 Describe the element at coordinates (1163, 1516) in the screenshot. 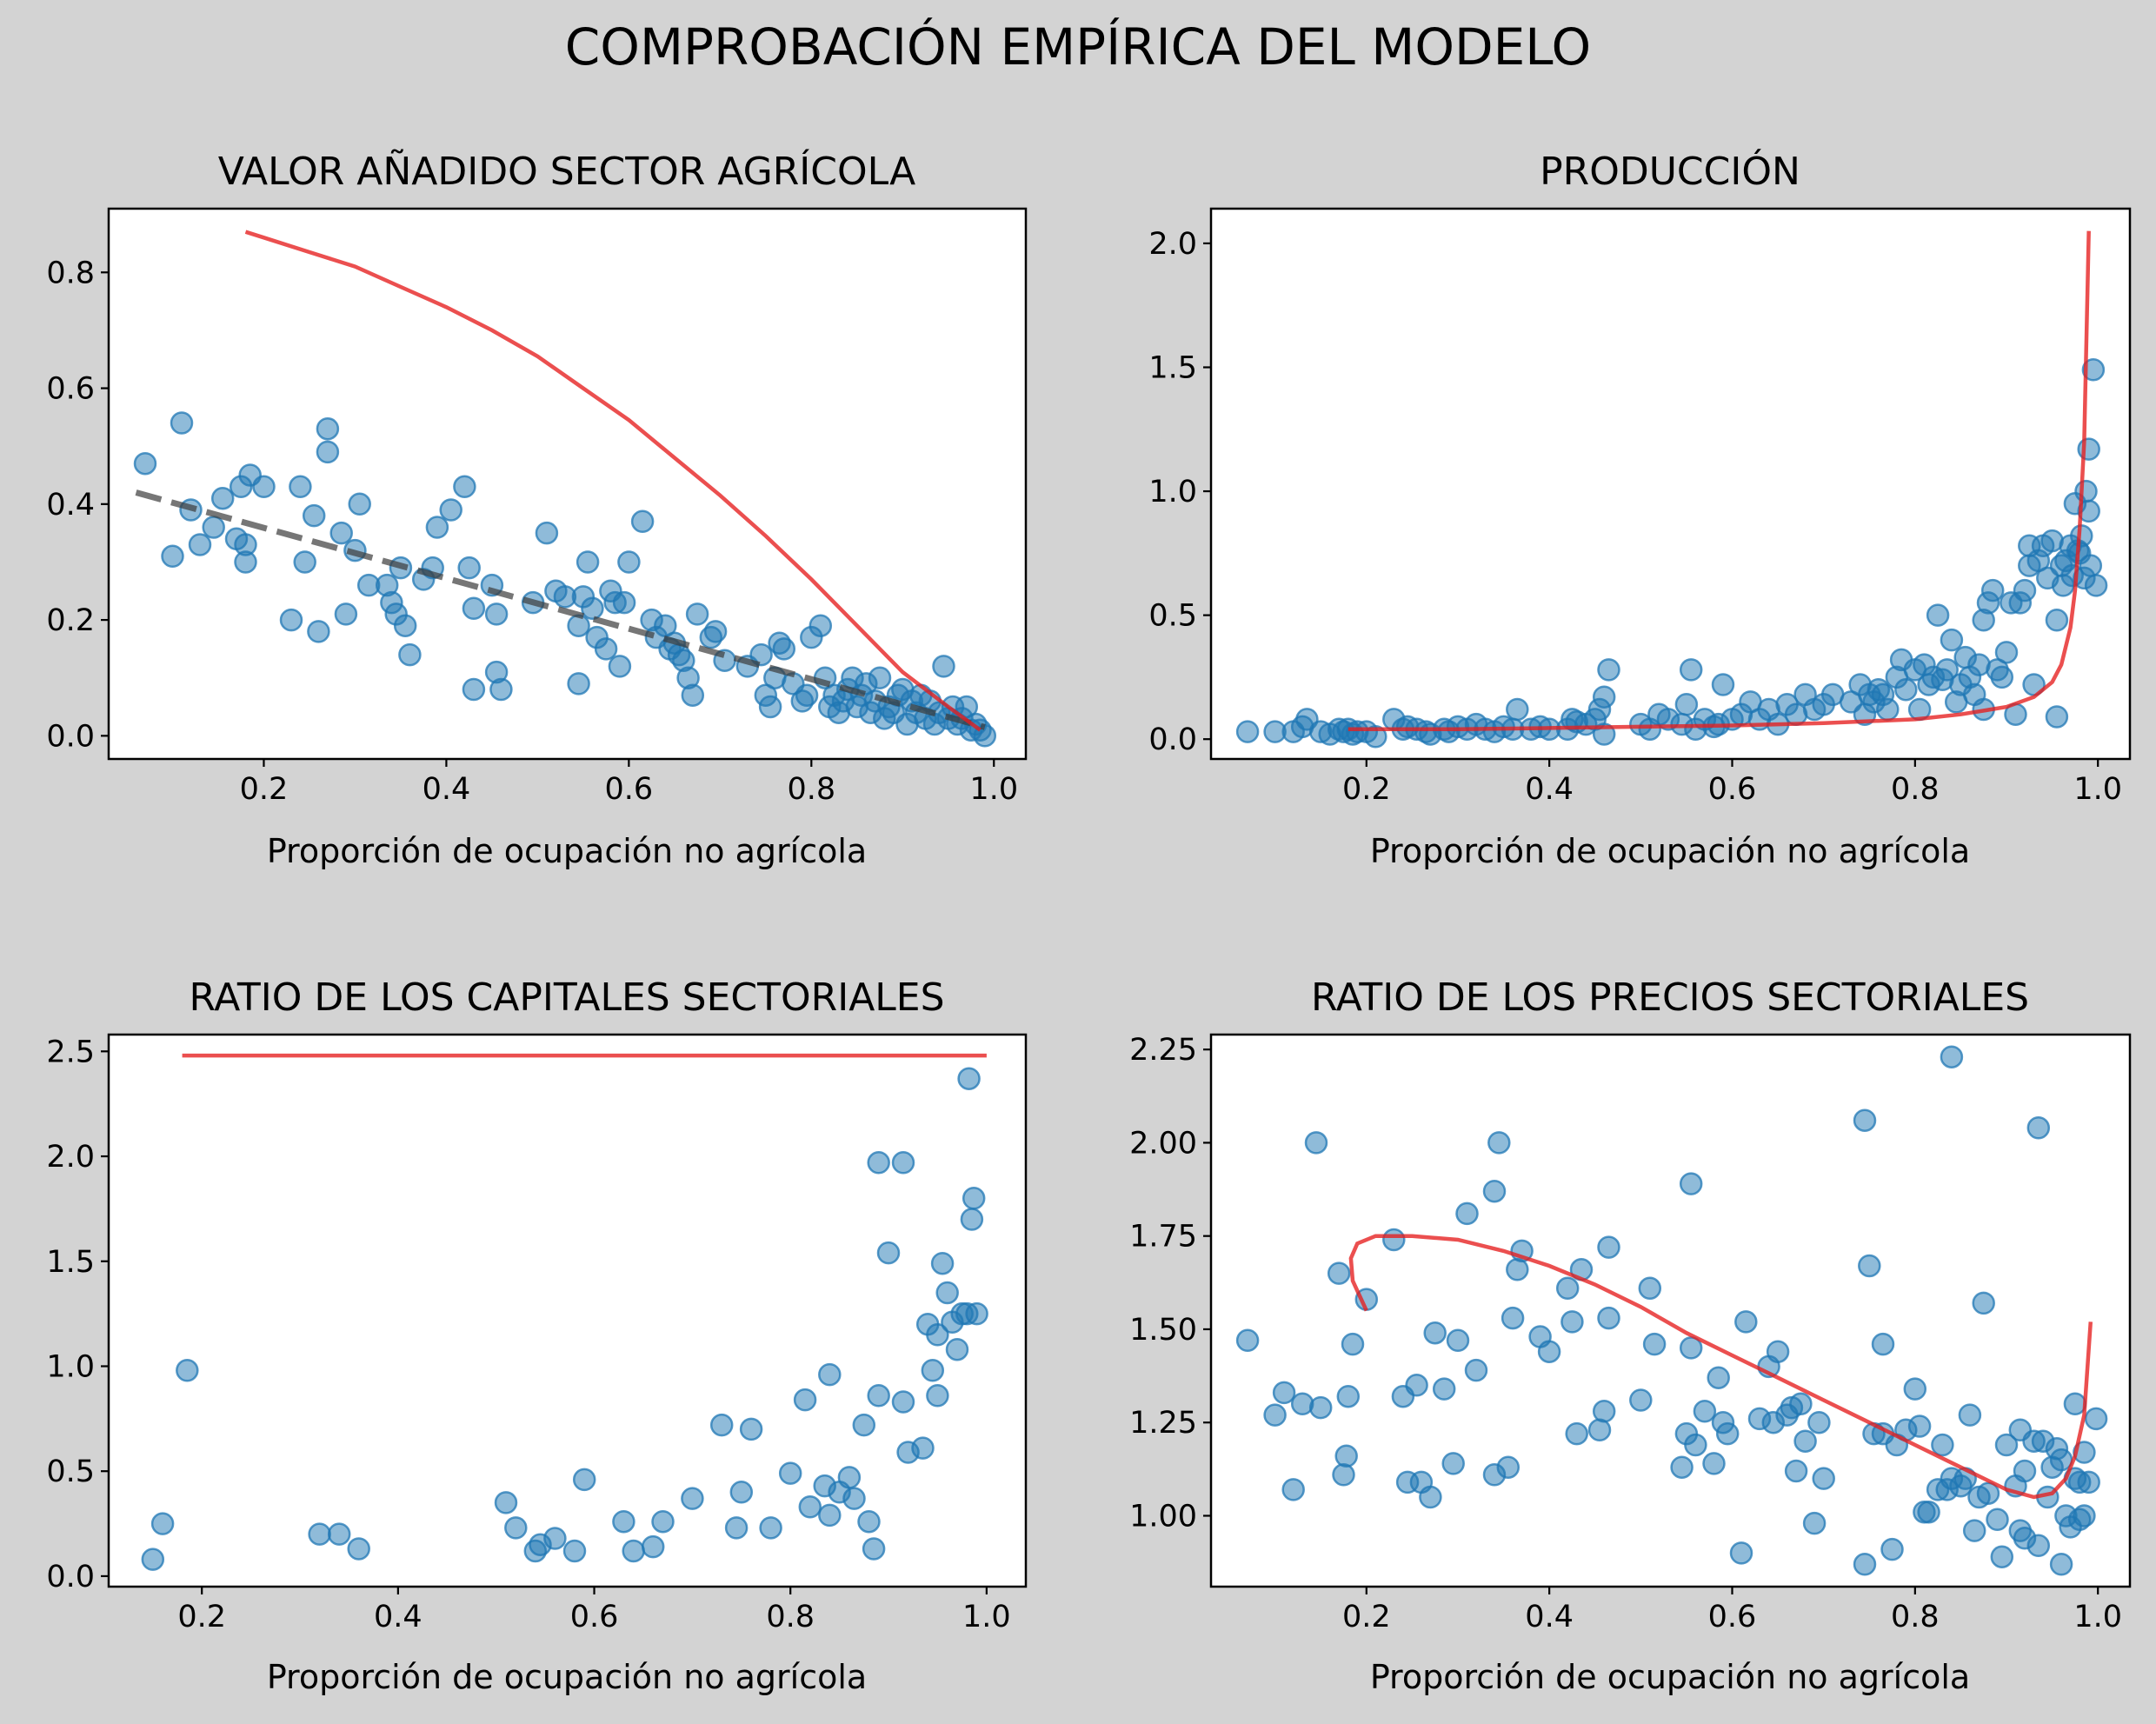

I see `y-tick-label: 1.00` at that location.